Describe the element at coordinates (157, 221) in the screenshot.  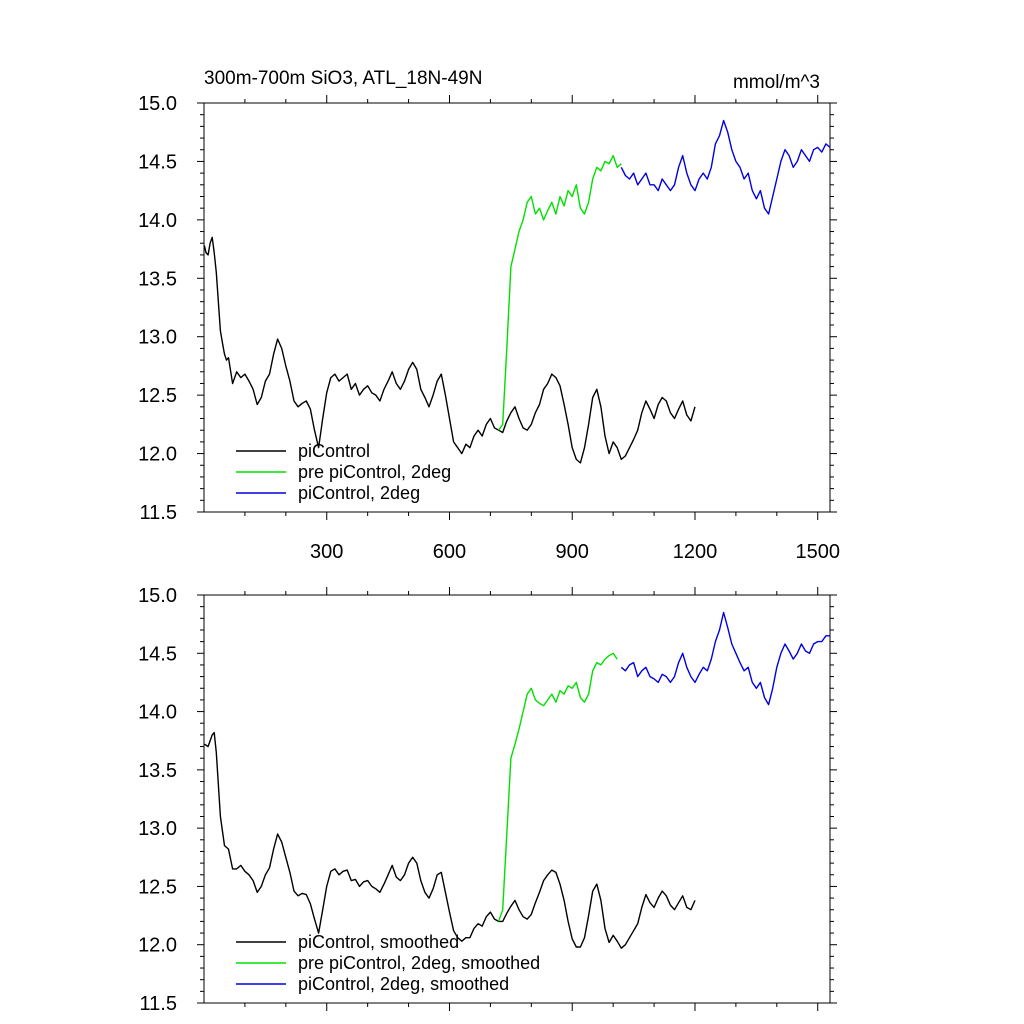
I see `top-y-tick-label: 14.0` at that location.